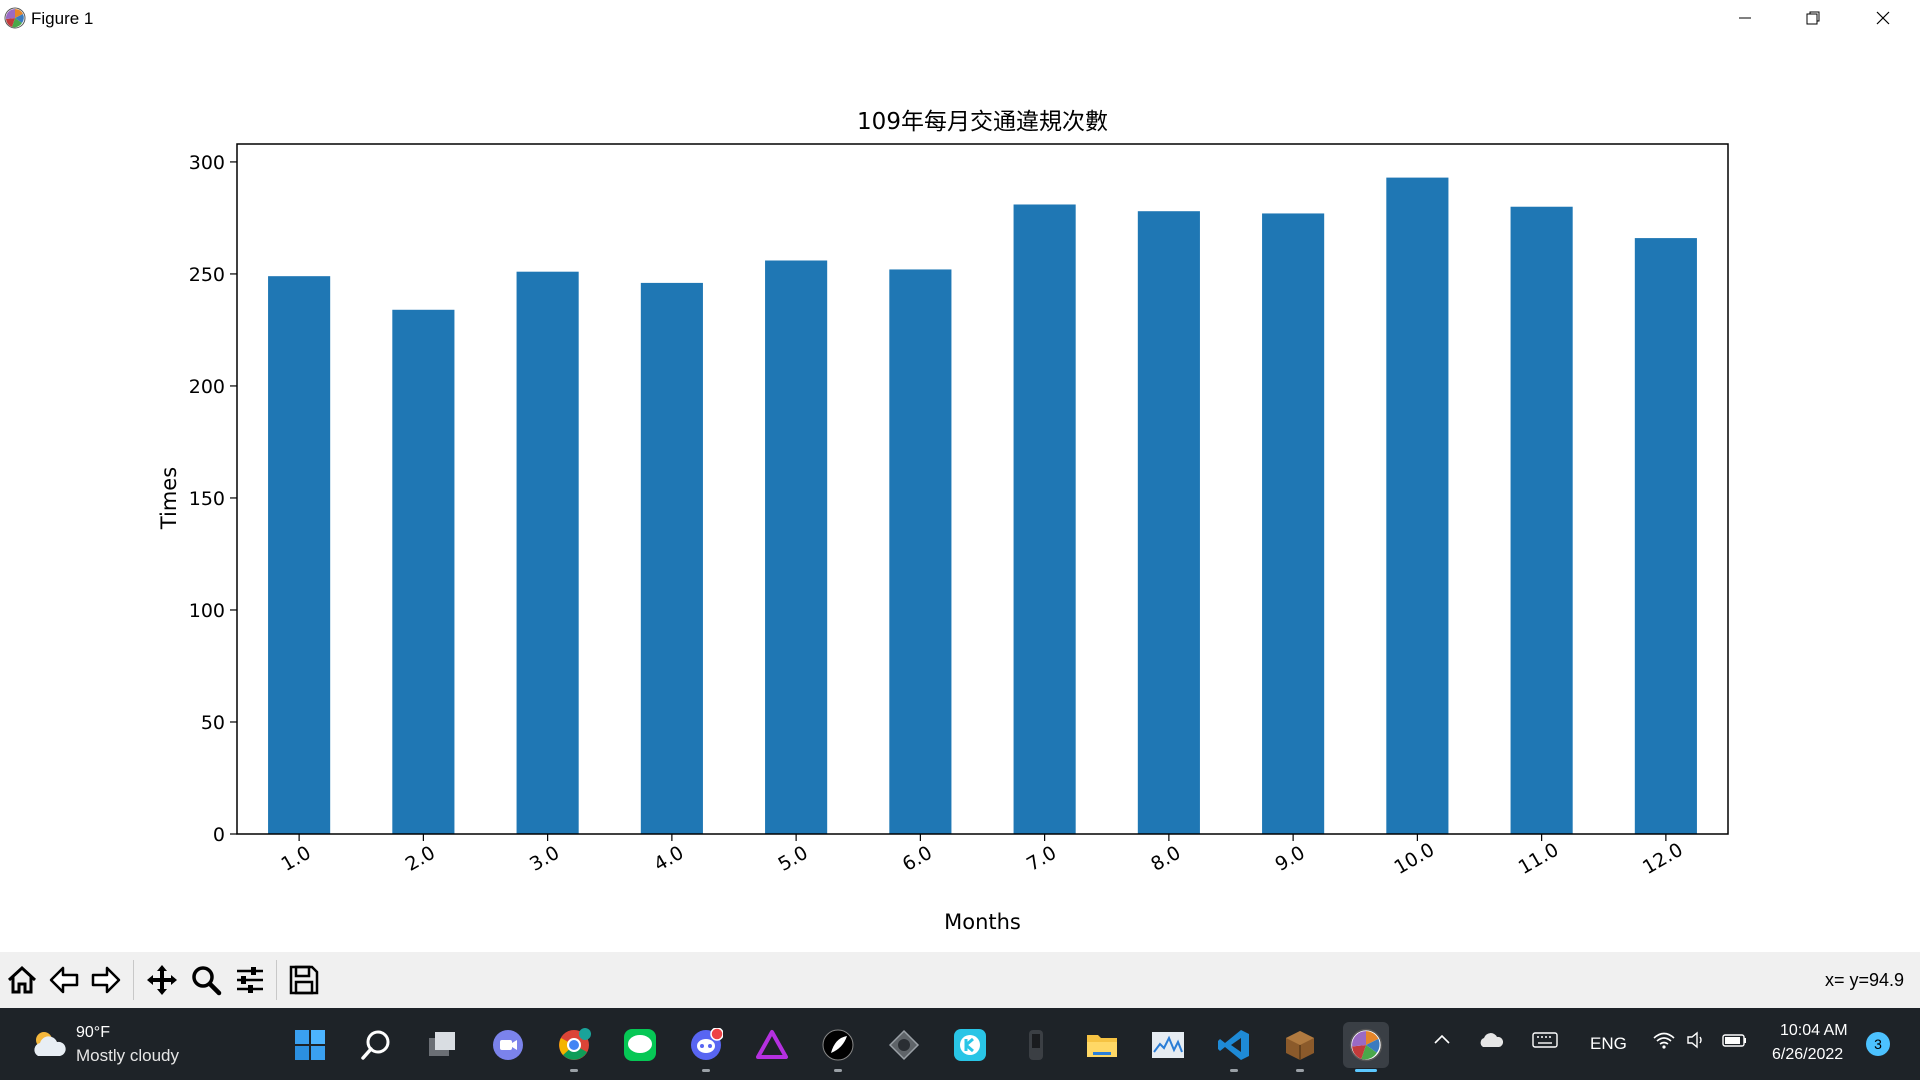 Image resolution: width=1920 pixels, height=1080 pixels. I want to click on matplotlib-icon, so click(1366, 1045).